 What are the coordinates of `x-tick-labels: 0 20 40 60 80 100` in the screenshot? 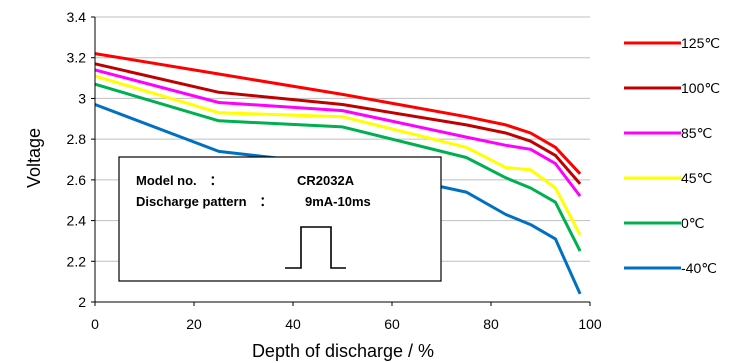 It's located at (346, 324).